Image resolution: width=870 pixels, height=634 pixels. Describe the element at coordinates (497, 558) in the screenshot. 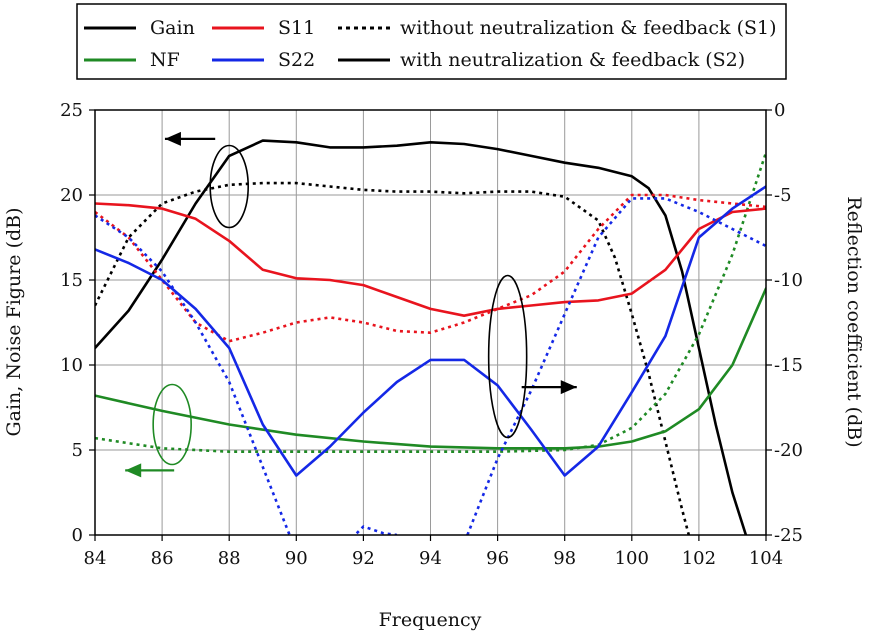

I see `x-tick-label: 96` at that location.